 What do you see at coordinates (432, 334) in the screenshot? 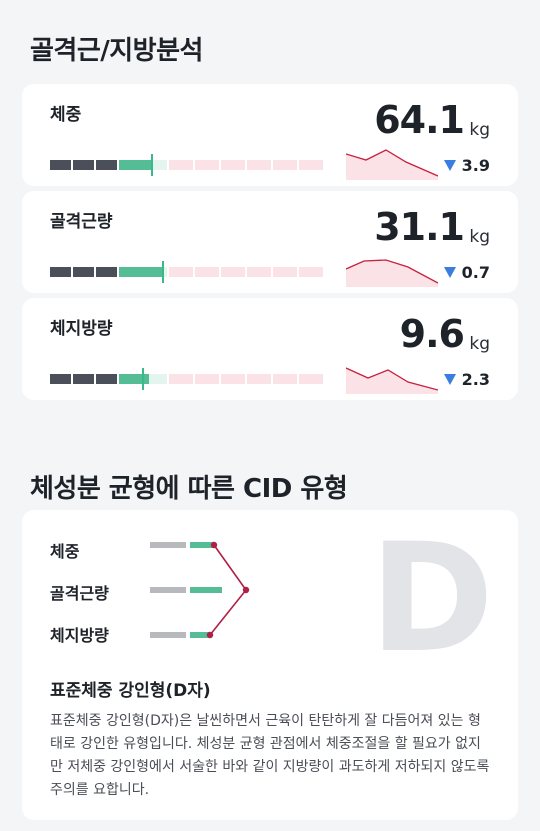
I see `metric-value: 9.6` at bounding box center [432, 334].